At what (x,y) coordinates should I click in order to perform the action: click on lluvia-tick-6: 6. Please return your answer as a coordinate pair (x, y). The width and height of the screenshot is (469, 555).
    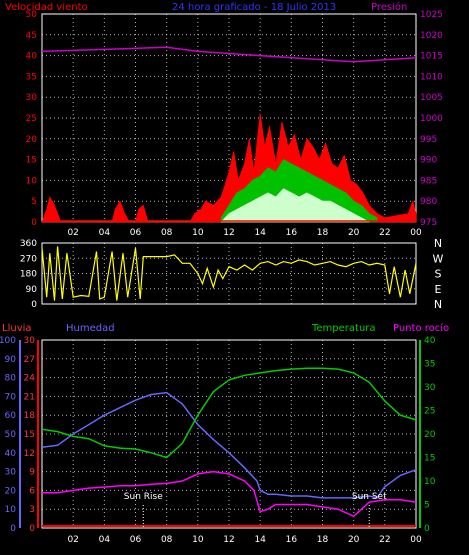
    Looking at the image, I should click on (32, 491).